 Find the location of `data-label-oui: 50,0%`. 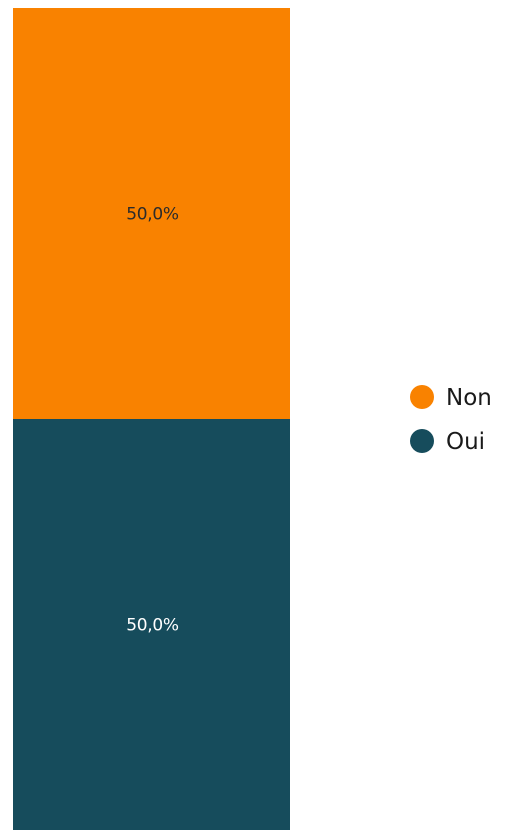

data-label-oui: 50,0% is located at coordinates (152, 626).